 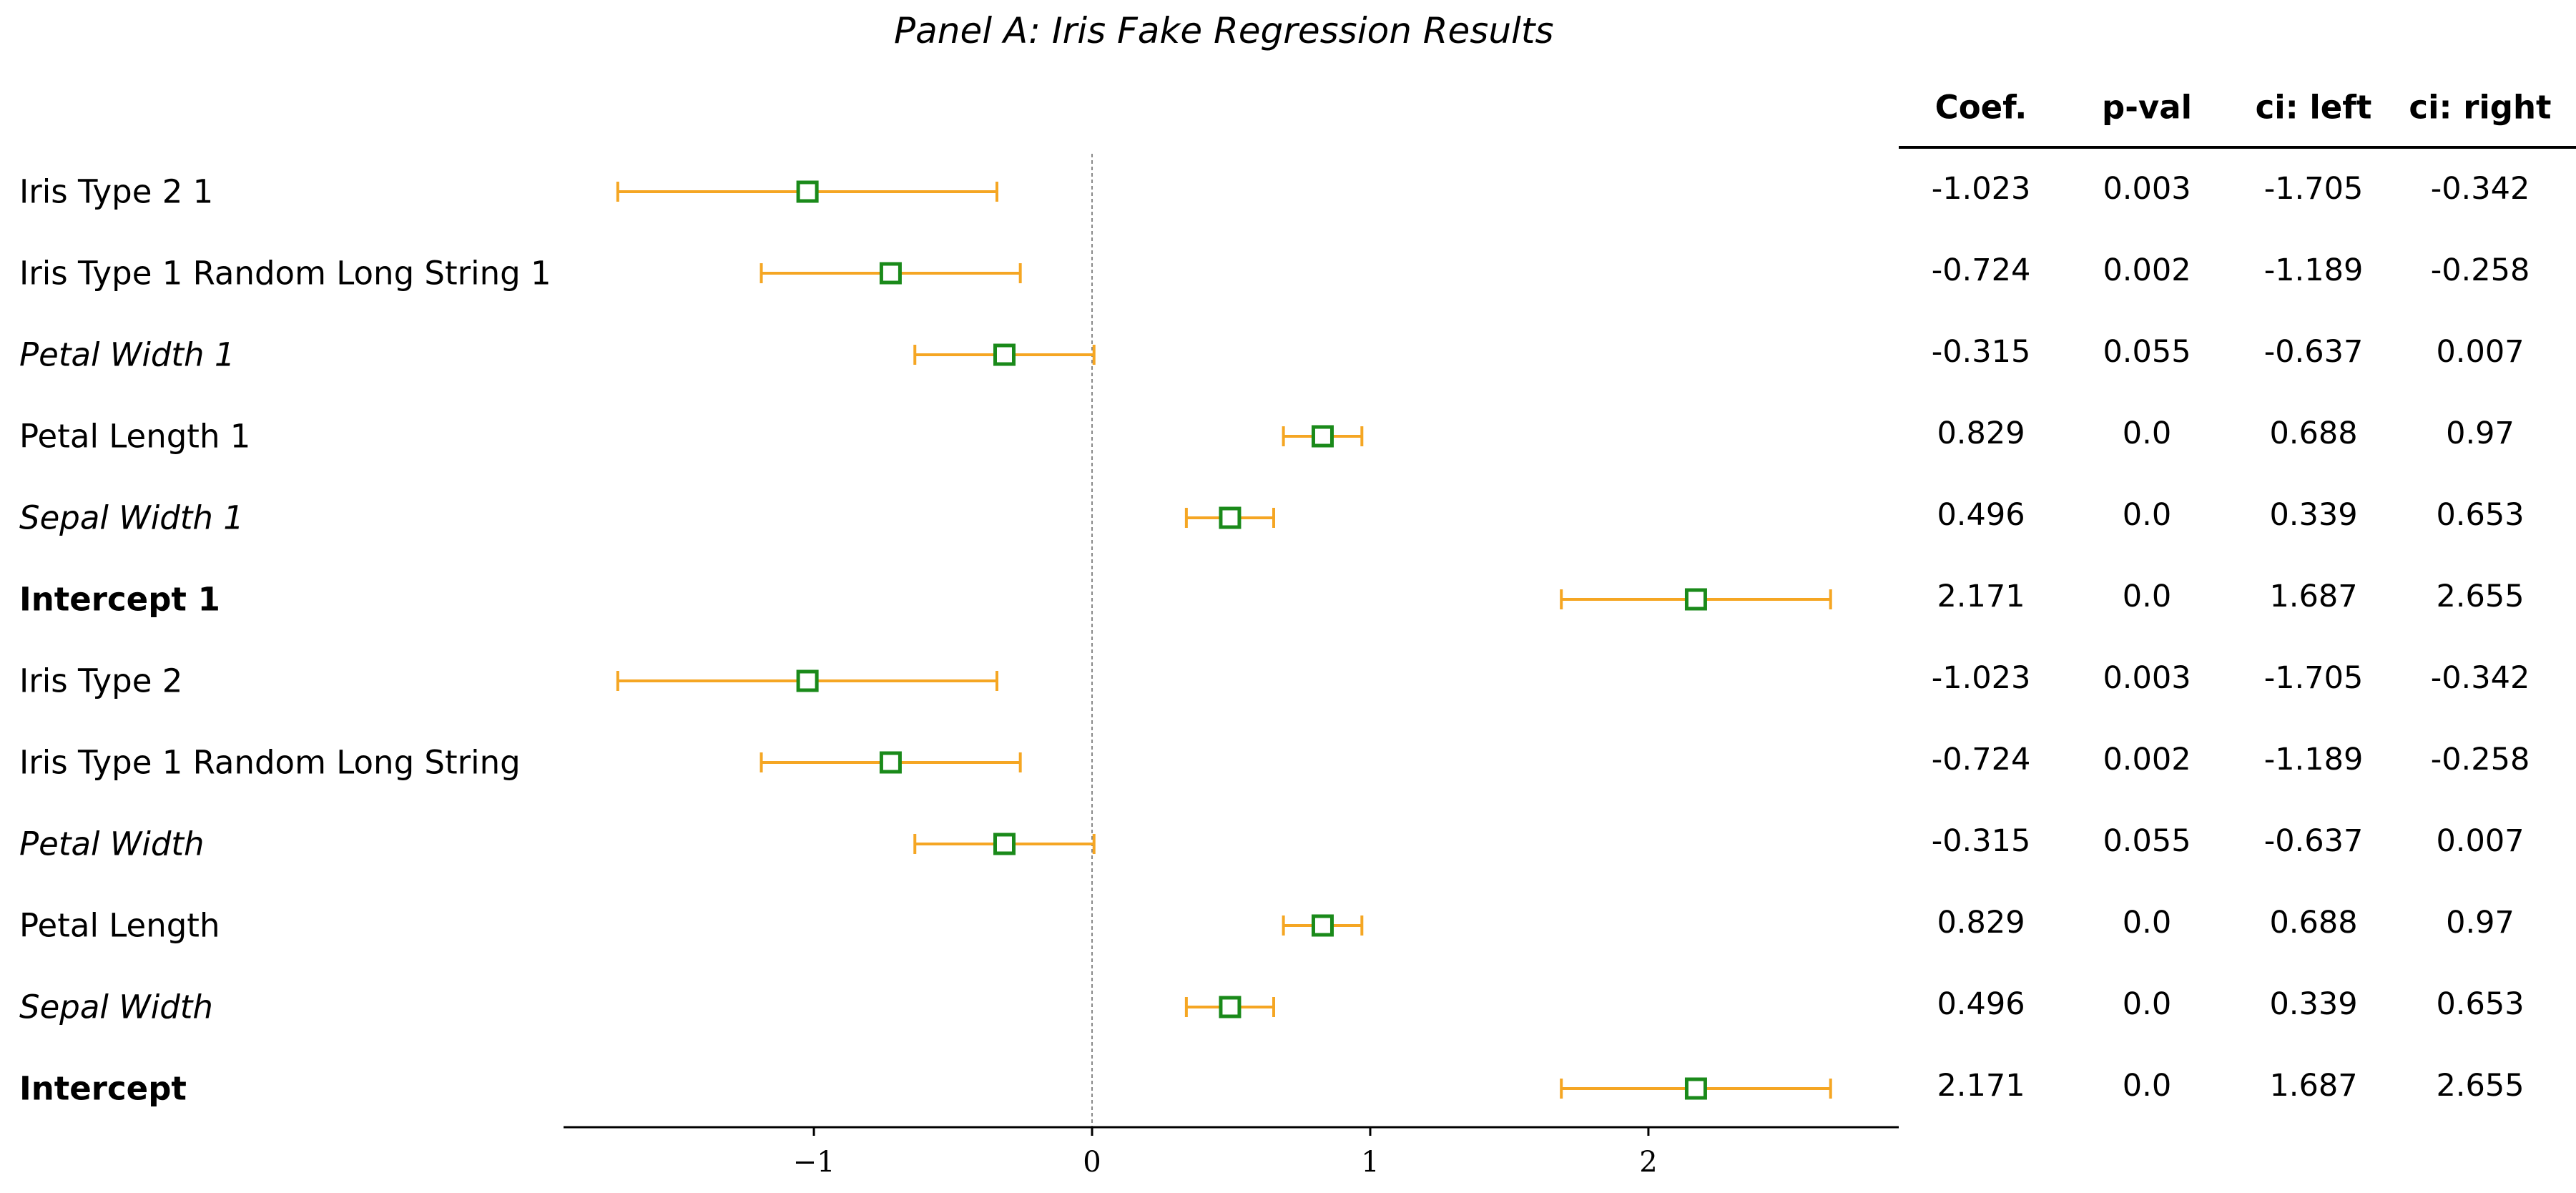 What do you see at coordinates (116, 1007) in the screenshot?
I see `row-label: Sepal Width` at bounding box center [116, 1007].